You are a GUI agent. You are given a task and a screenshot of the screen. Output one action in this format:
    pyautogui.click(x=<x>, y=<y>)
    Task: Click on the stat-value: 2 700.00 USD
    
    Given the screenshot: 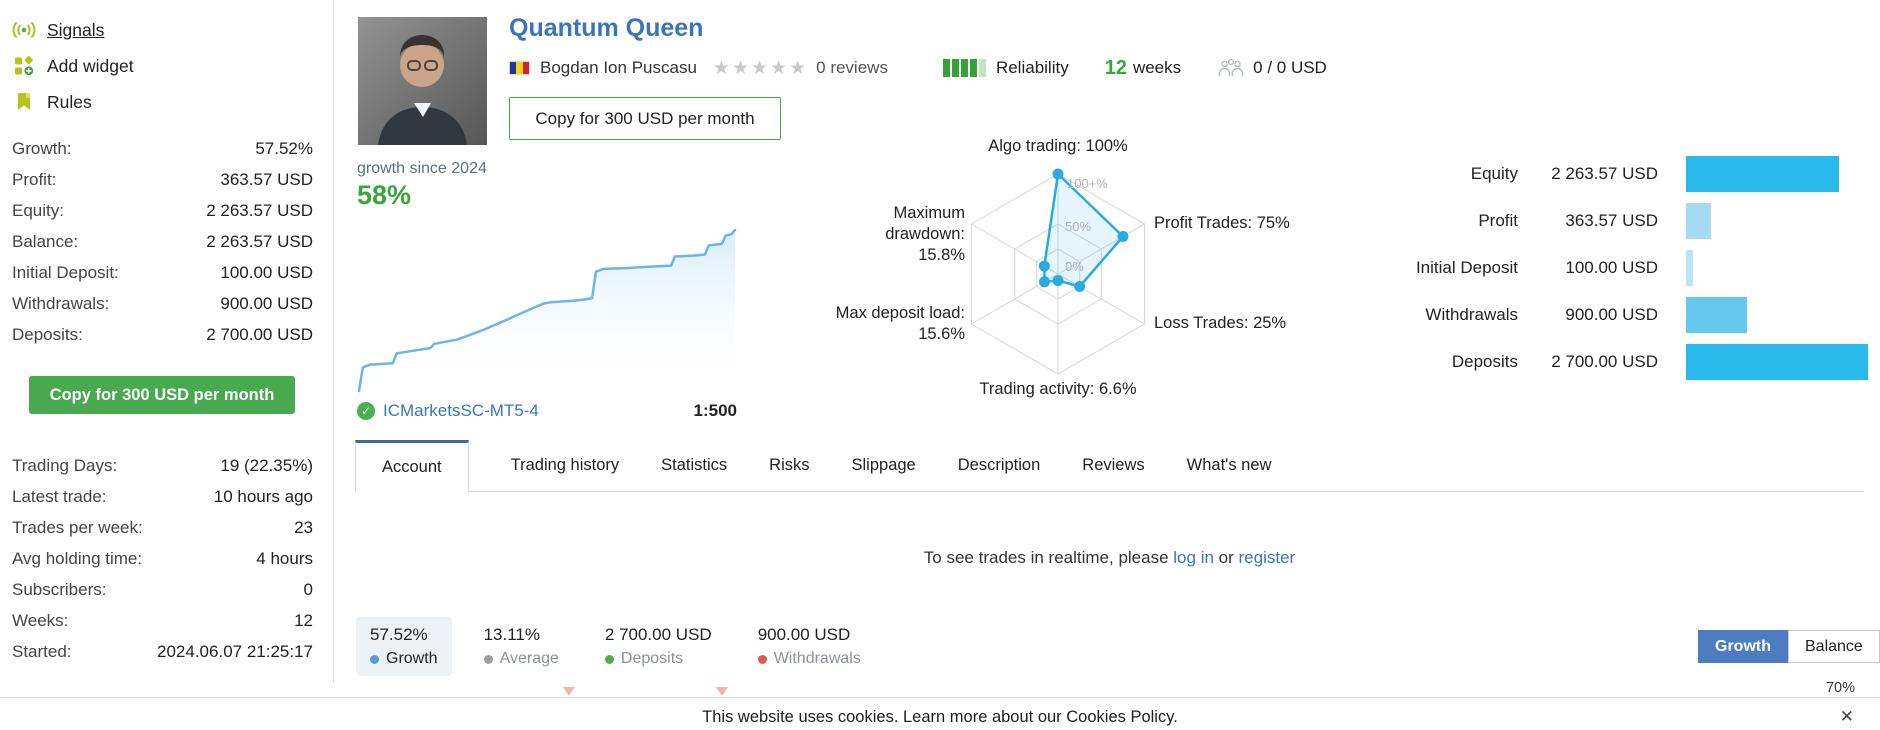 What is the action you would take?
    pyautogui.click(x=259, y=334)
    